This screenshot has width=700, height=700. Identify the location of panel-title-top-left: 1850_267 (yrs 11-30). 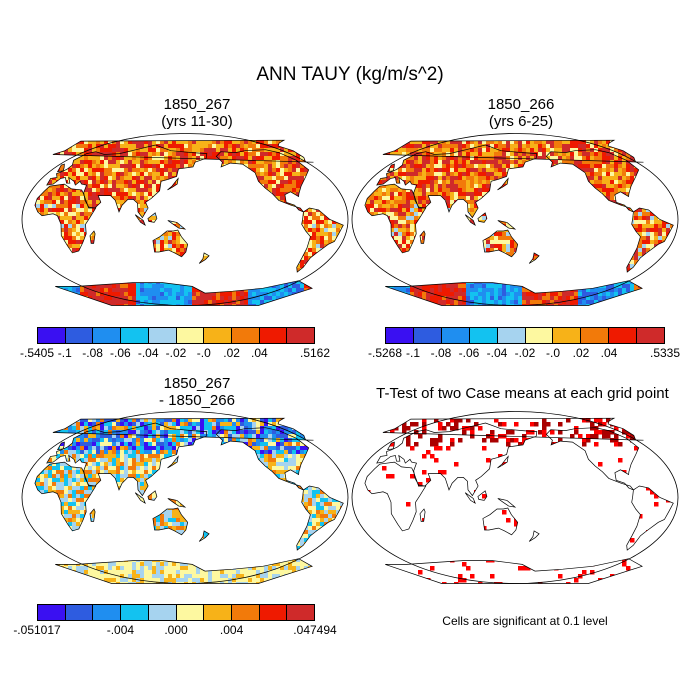
(197, 113).